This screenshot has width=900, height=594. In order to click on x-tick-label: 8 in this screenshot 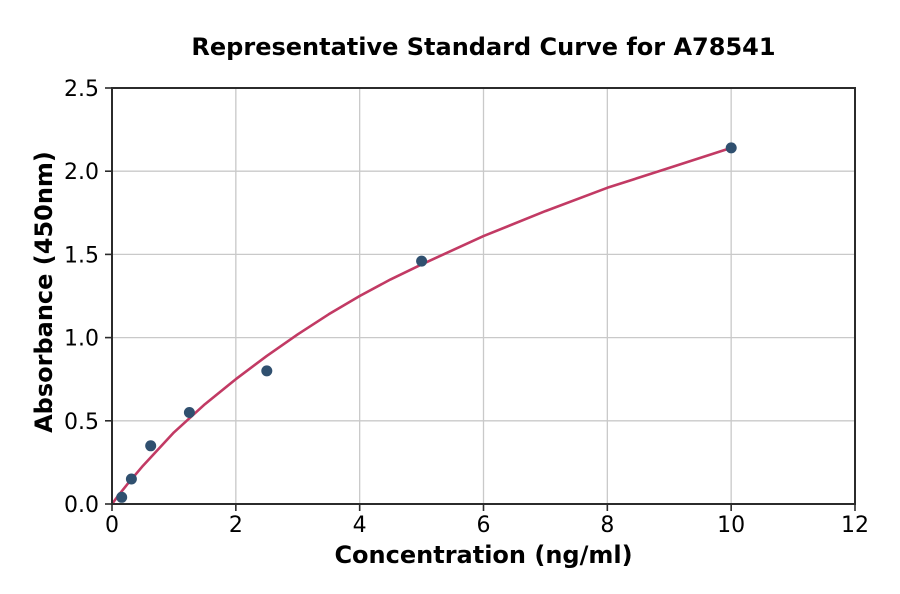, I will do `click(607, 525)`.